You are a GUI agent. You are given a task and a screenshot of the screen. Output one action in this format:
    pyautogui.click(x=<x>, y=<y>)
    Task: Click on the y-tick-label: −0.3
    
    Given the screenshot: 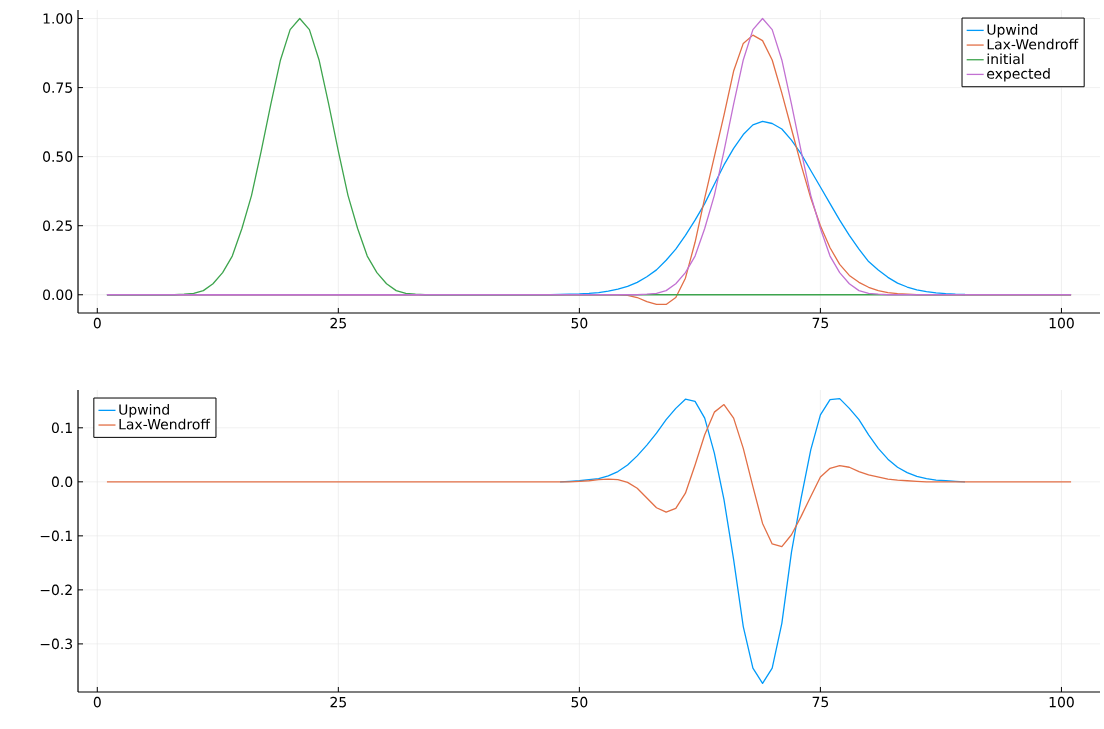 What is the action you would take?
    pyautogui.click(x=56, y=644)
    